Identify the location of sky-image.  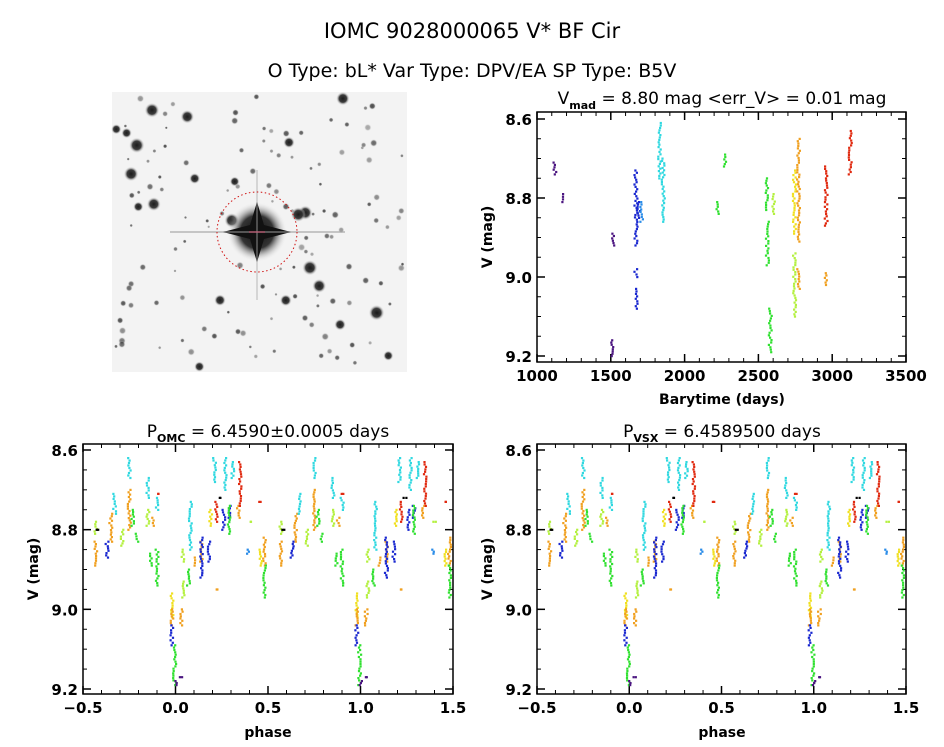
(259, 231).